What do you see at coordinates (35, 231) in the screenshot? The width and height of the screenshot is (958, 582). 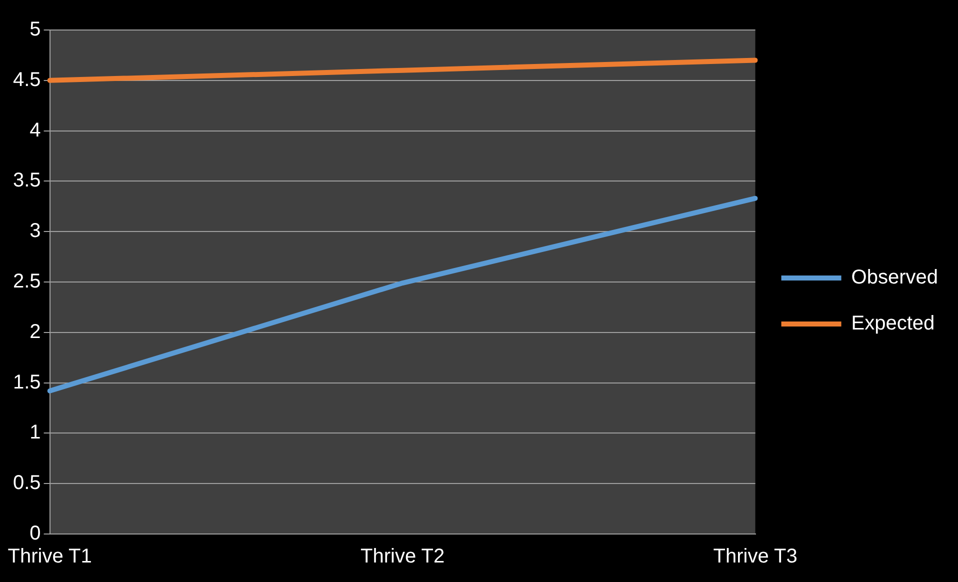 I see `y-tick-label: 3` at bounding box center [35, 231].